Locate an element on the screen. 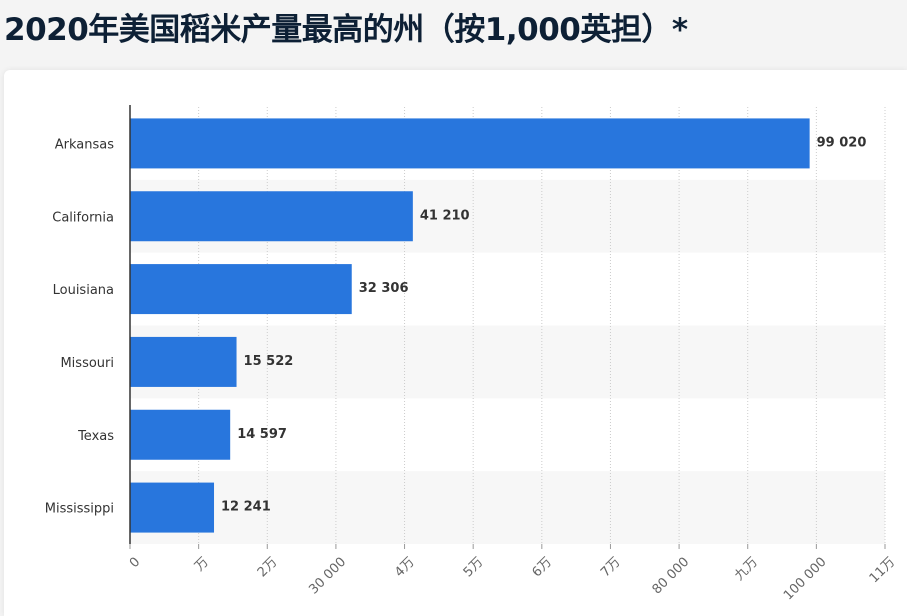 This screenshot has height=616, width=907. x-tick-label: 100 000 is located at coordinates (805, 579).